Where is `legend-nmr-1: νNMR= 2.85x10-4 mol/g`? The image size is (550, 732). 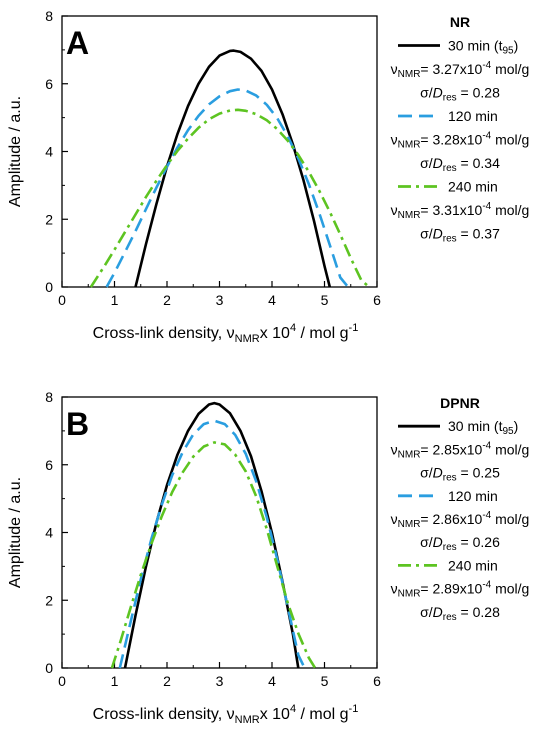 legend-nmr-1: νNMR= 2.85x10-4 mol/g is located at coordinates (460, 450).